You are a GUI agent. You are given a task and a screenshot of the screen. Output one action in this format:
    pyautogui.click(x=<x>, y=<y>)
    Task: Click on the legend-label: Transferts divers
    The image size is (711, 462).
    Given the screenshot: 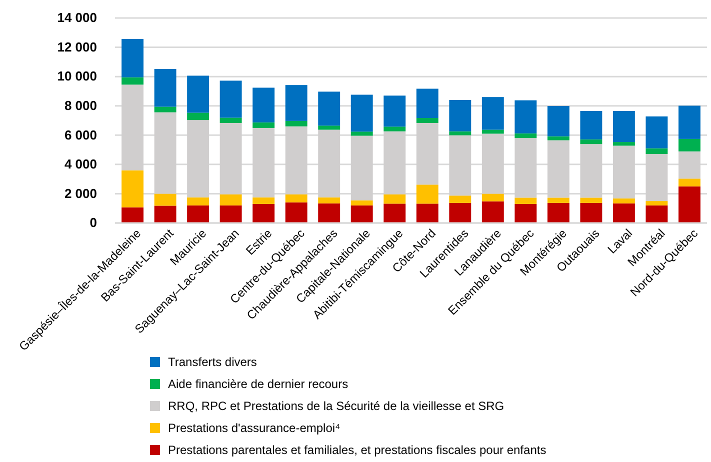 What is the action you would take?
    pyautogui.click(x=212, y=362)
    